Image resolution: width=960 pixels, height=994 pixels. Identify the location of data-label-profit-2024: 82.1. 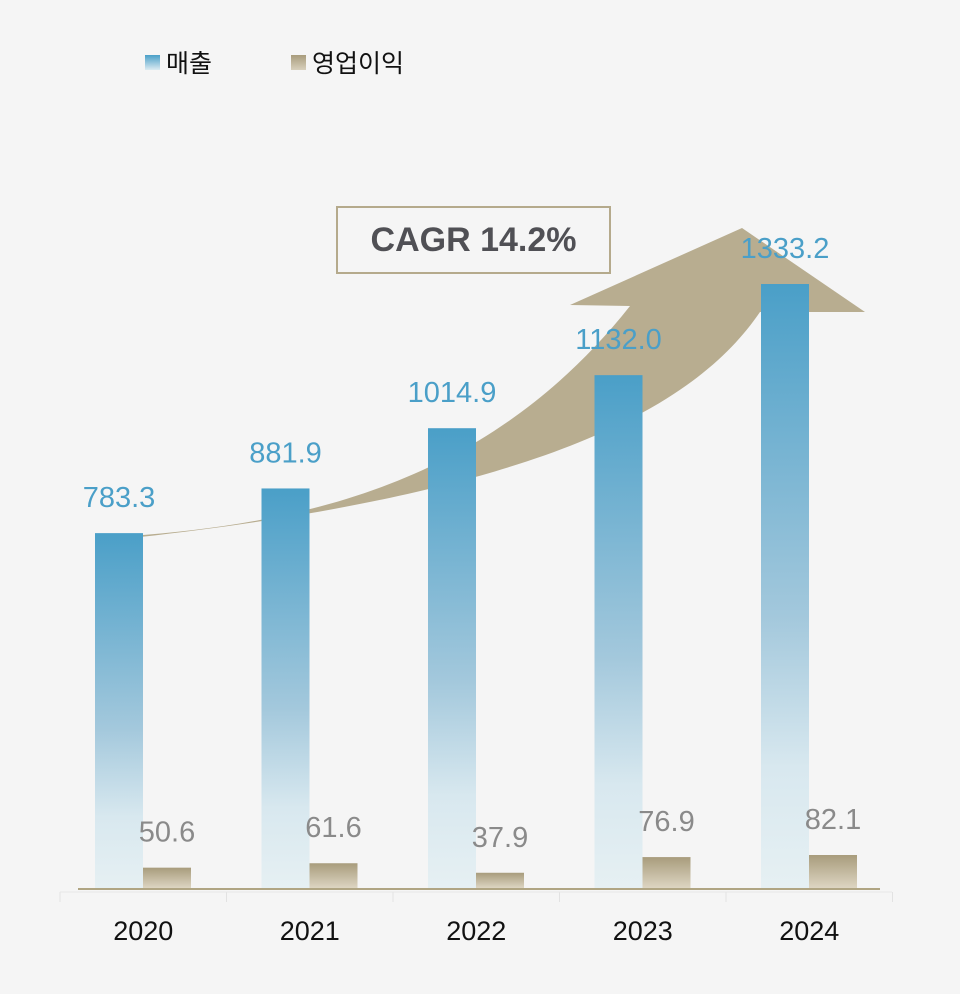
(833, 820).